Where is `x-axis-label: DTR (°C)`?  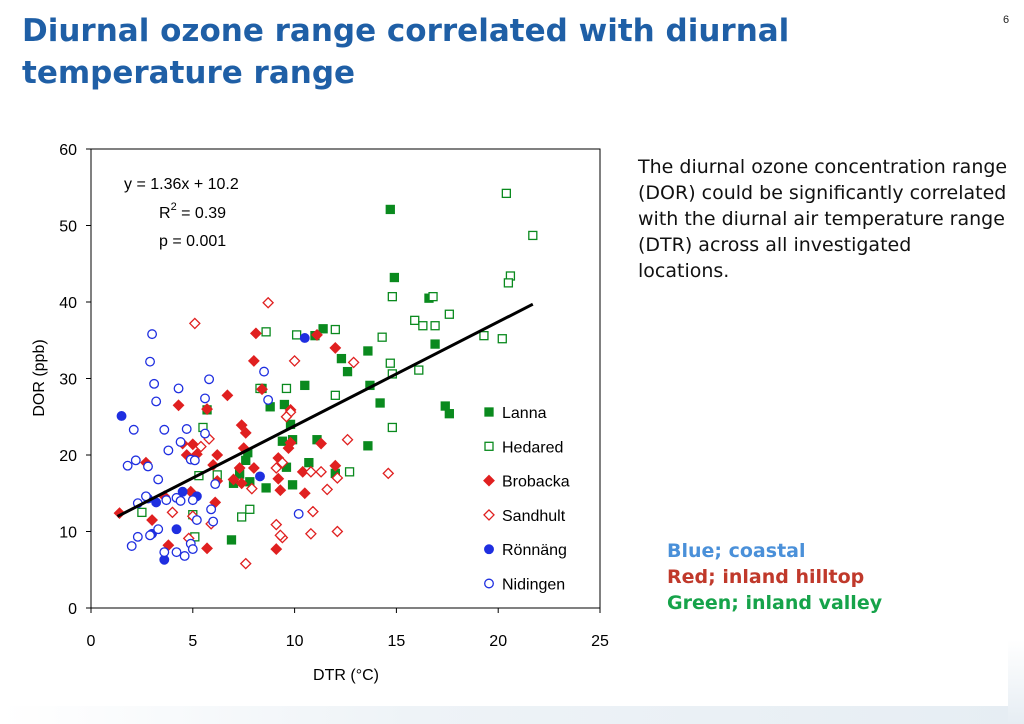
x-axis-label: DTR (°C) is located at coordinates (346, 675).